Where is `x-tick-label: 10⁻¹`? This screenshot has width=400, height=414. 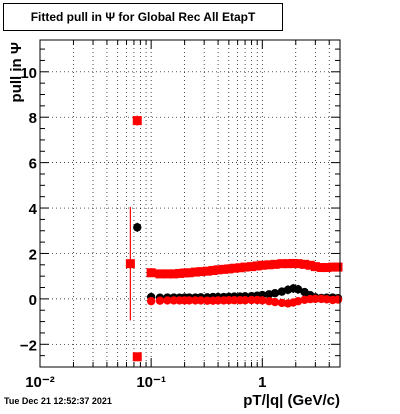 x-tick-label: 10⁻¹ is located at coordinates (151, 382).